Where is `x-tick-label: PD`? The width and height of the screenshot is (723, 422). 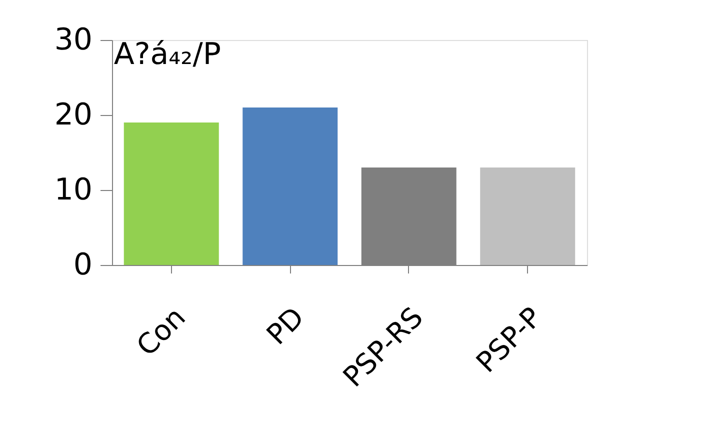 x-tick-label: PD is located at coordinates (285, 326).